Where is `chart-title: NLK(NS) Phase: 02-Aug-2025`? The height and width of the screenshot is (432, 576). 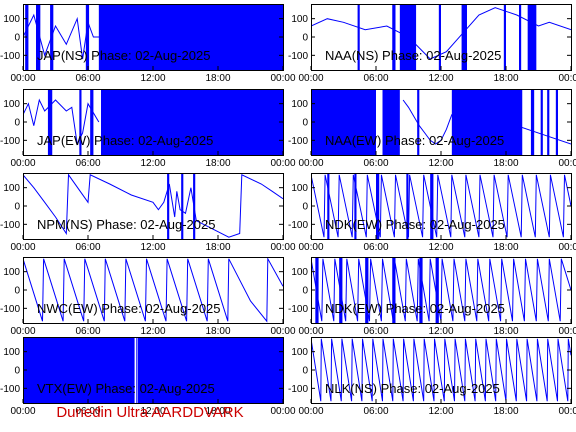
chart-title: NLK(NS) Phase: 02-Aug-2025 is located at coordinates (412, 388).